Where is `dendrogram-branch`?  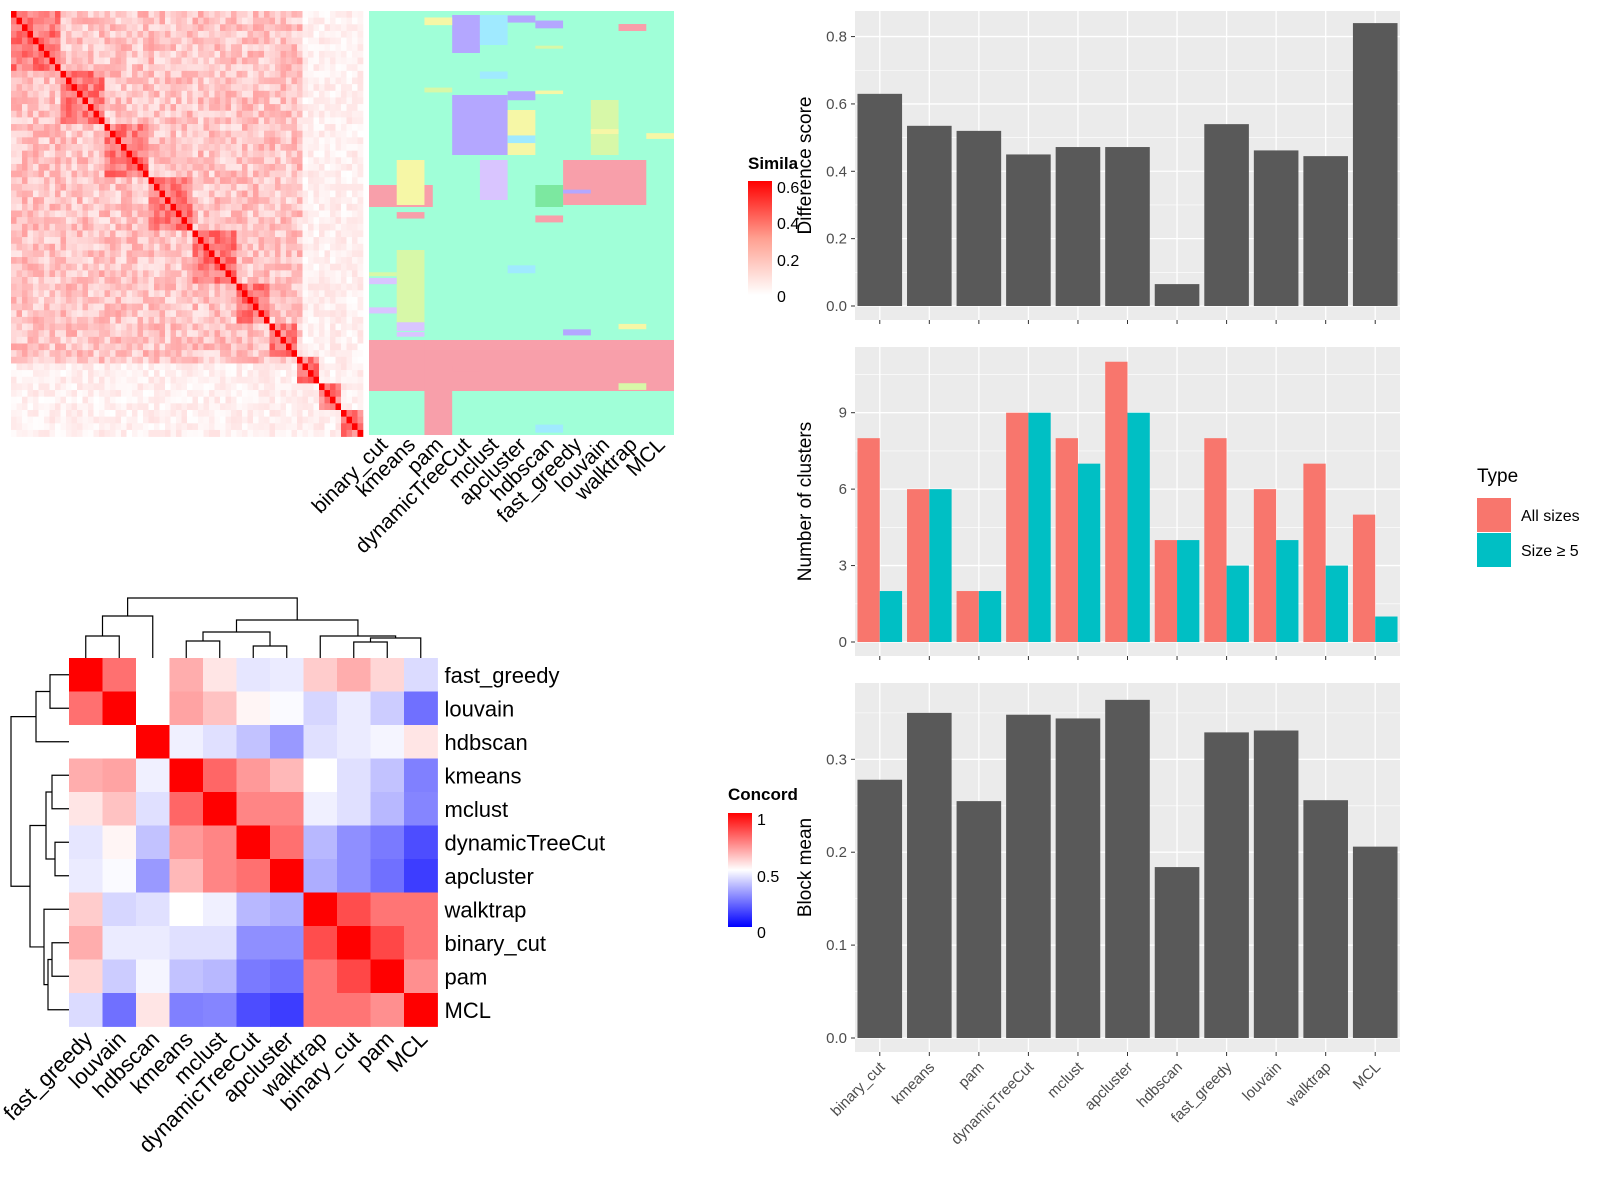
dendrogram-branch is located at coordinates (203, 649).